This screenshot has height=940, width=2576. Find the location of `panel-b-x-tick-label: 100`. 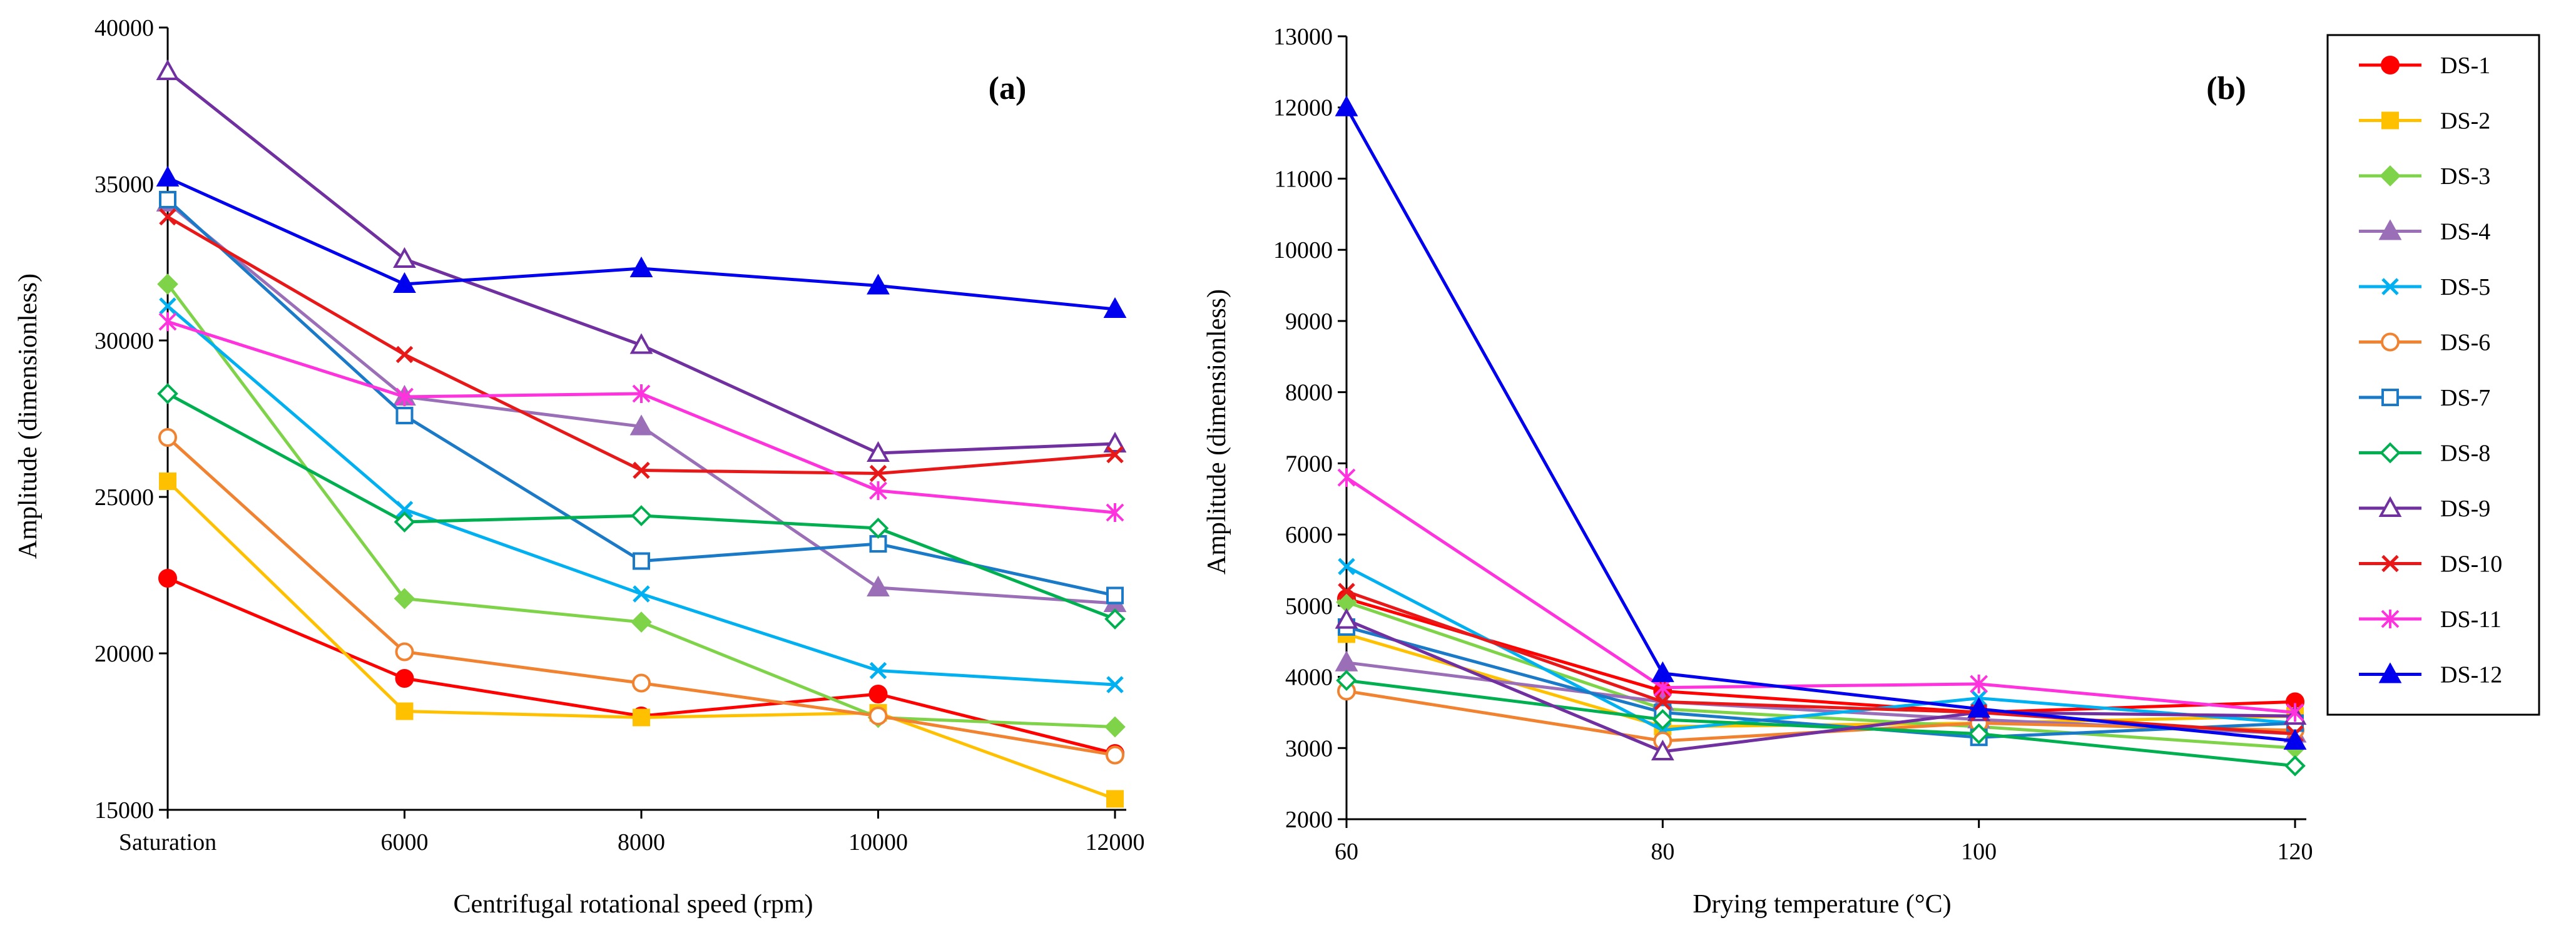

panel-b-x-tick-label: 100 is located at coordinates (1979, 852).